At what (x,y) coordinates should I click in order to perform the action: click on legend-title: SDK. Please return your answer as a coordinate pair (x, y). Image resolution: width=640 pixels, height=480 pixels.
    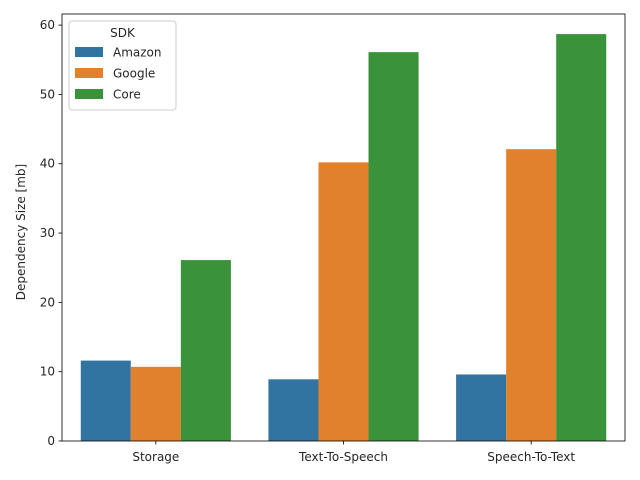
    Looking at the image, I should click on (123, 33).